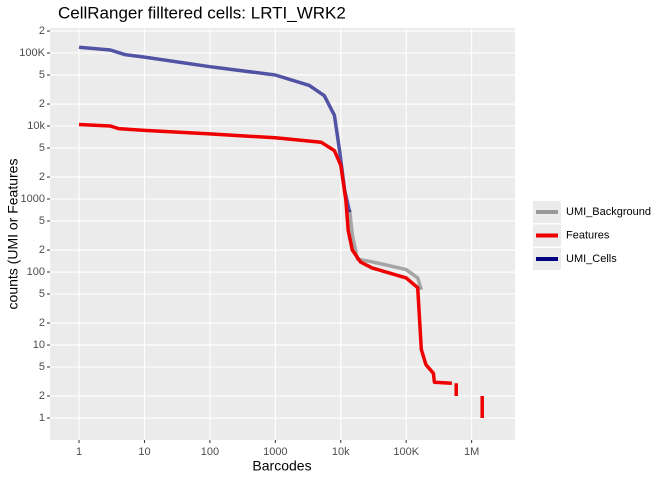  Describe the element at coordinates (39, 345) in the screenshot. I see `y-tick-label: 10` at that location.